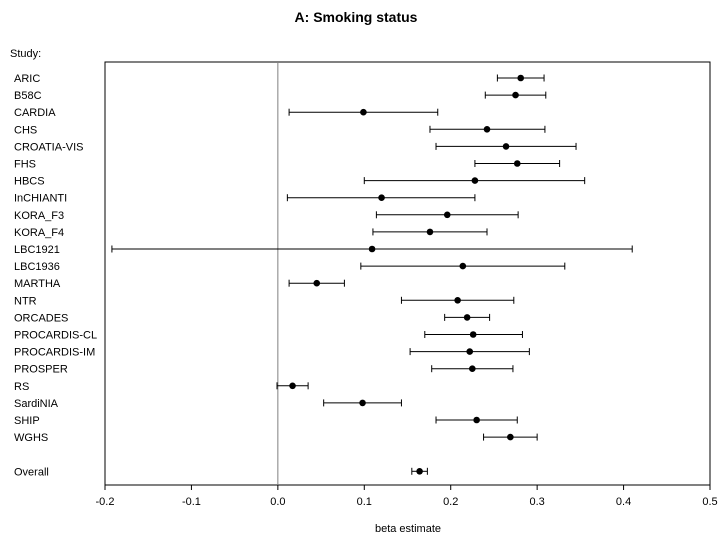 The height and width of the screenshot is (539, 718). I want to click on study-row: ARIC, so click(279, 79).